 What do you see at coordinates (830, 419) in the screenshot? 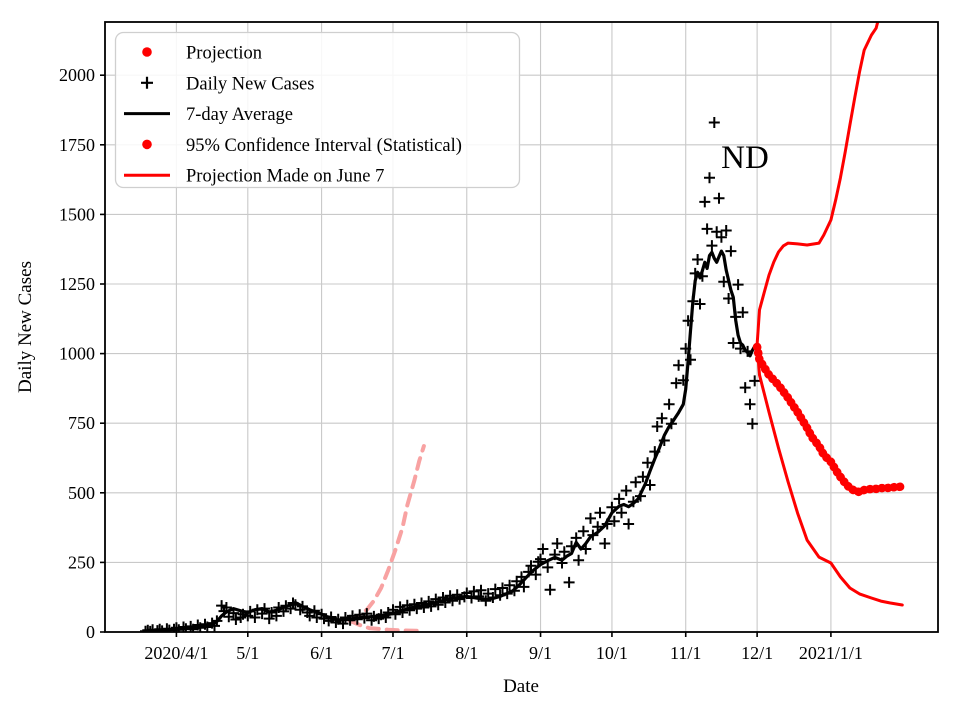
I see `projection-series` at bounding box center [830, 419].